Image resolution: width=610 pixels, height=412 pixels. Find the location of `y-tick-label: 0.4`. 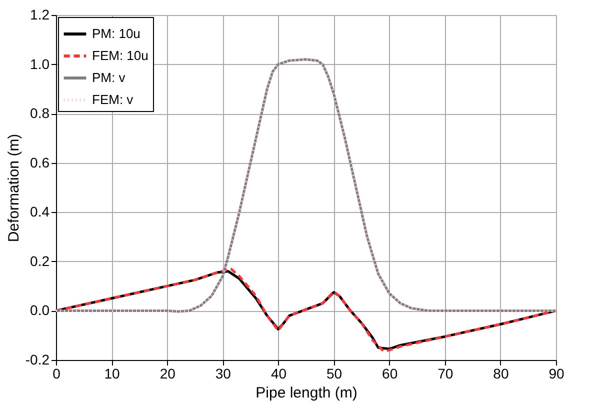

y-tick-label: 0.4 is located at coordinates (40, 212).